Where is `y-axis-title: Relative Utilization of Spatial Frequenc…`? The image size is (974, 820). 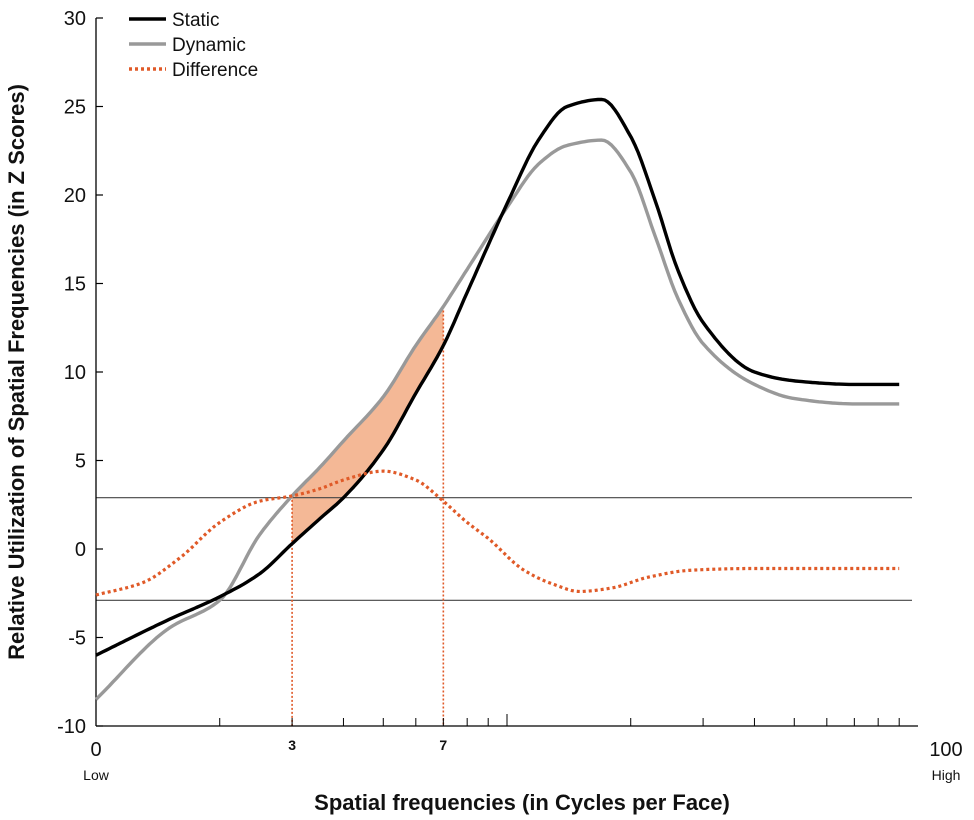
y-axis-title: Relative Utilization of Spatial Frequenc… is located at coordinates (16, 372).